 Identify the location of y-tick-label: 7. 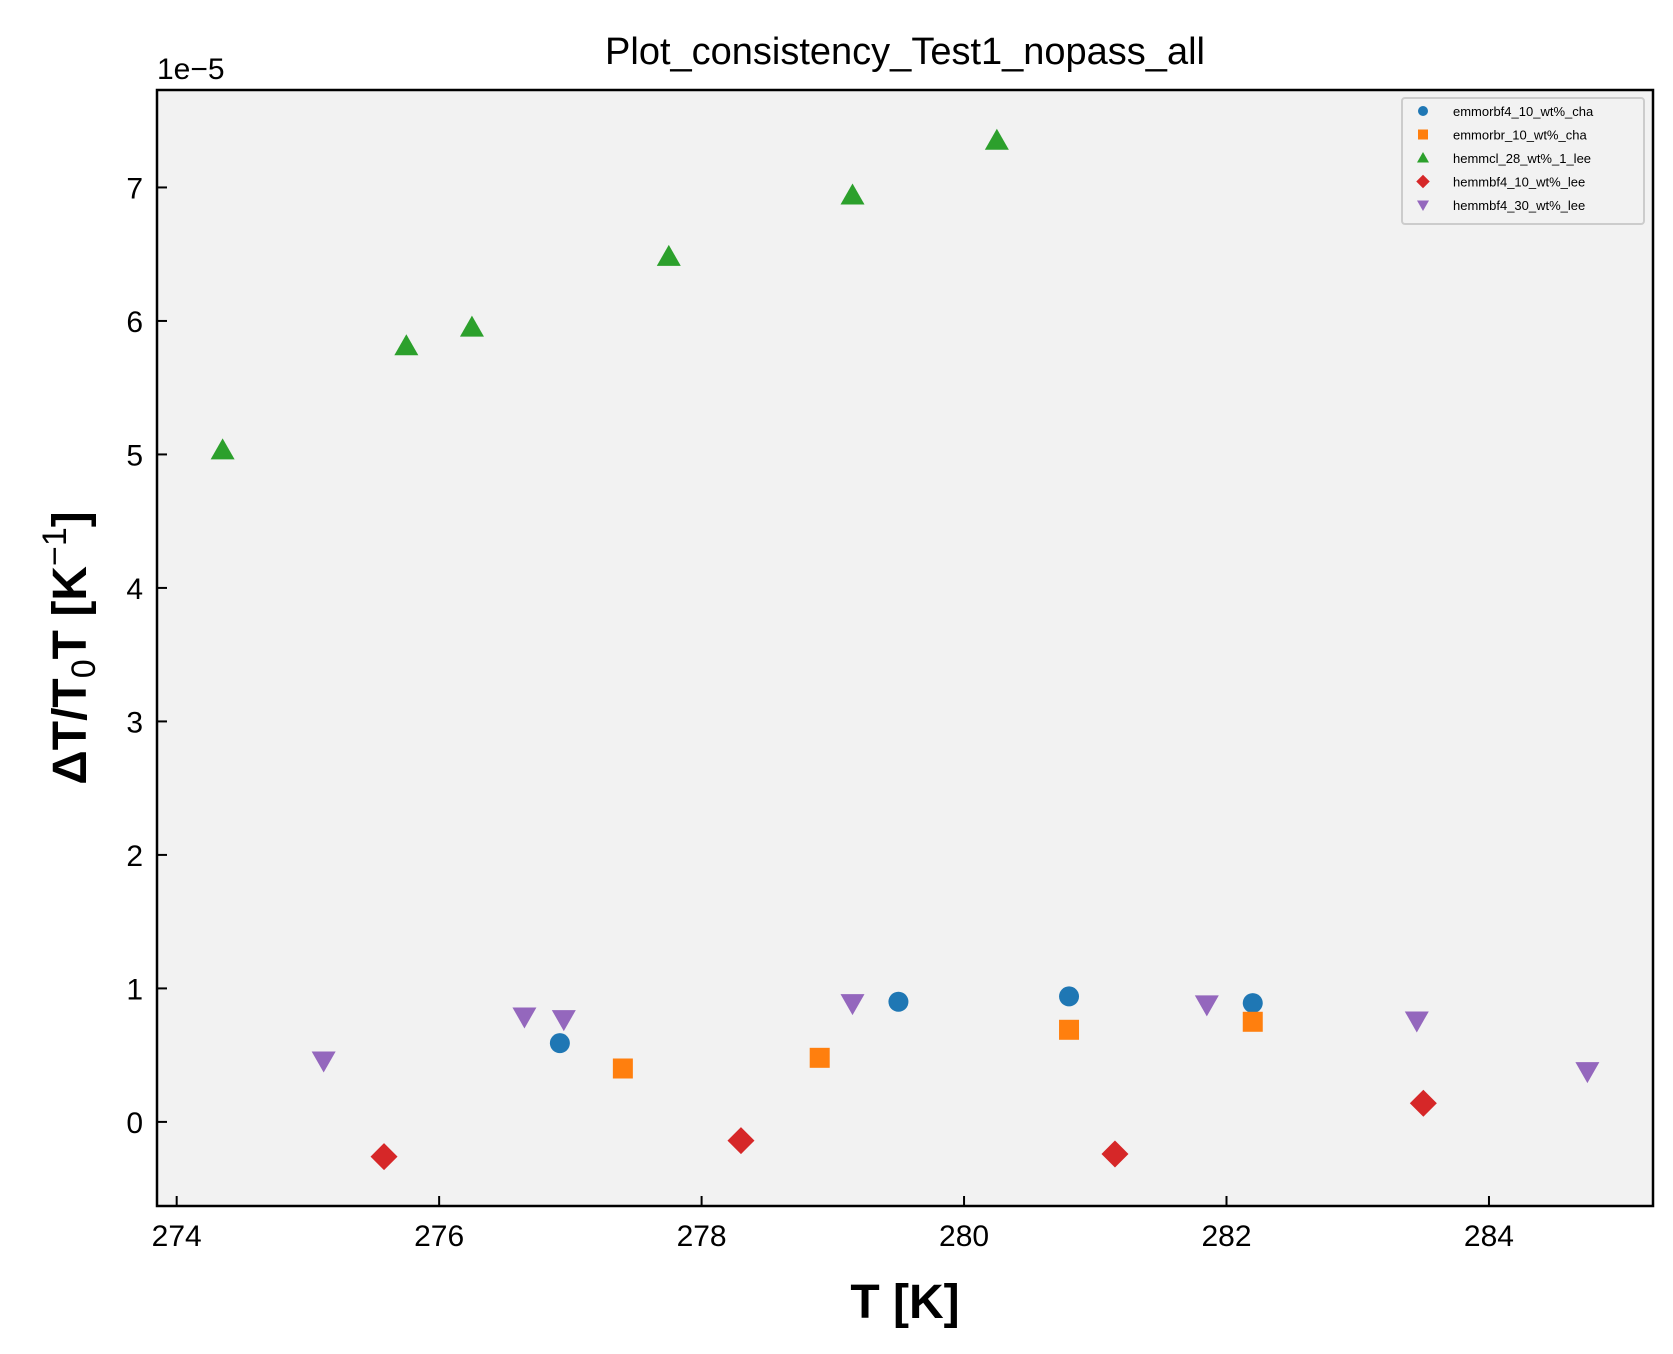
(134, 188).